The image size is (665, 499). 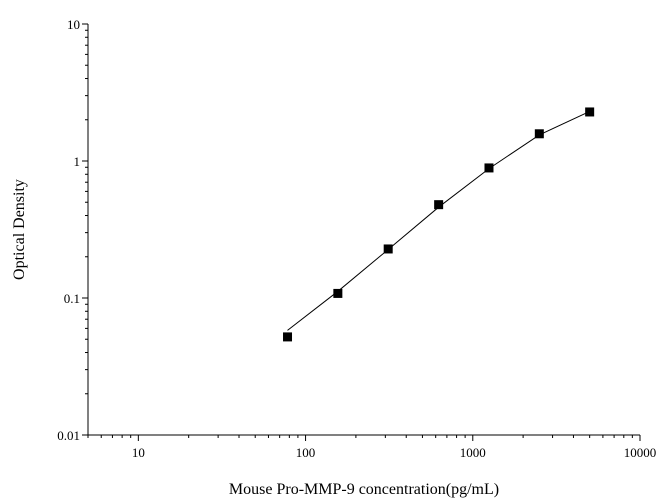 I want to click on y-axis-title: Optical Density, so click(x=19, y=229).